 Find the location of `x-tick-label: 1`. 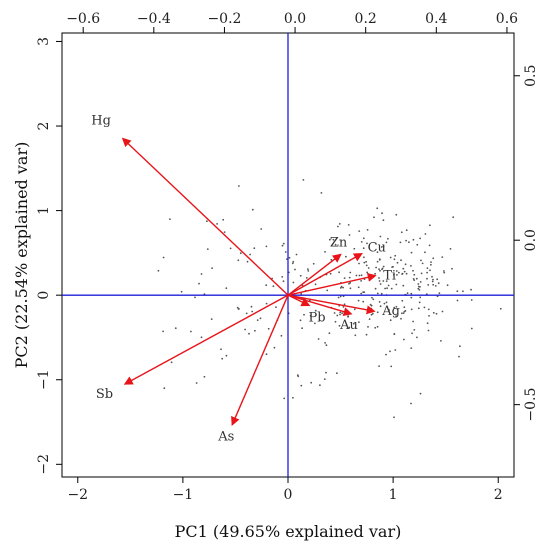

x-tick-label: 1 is located at coordinates (393, 495).